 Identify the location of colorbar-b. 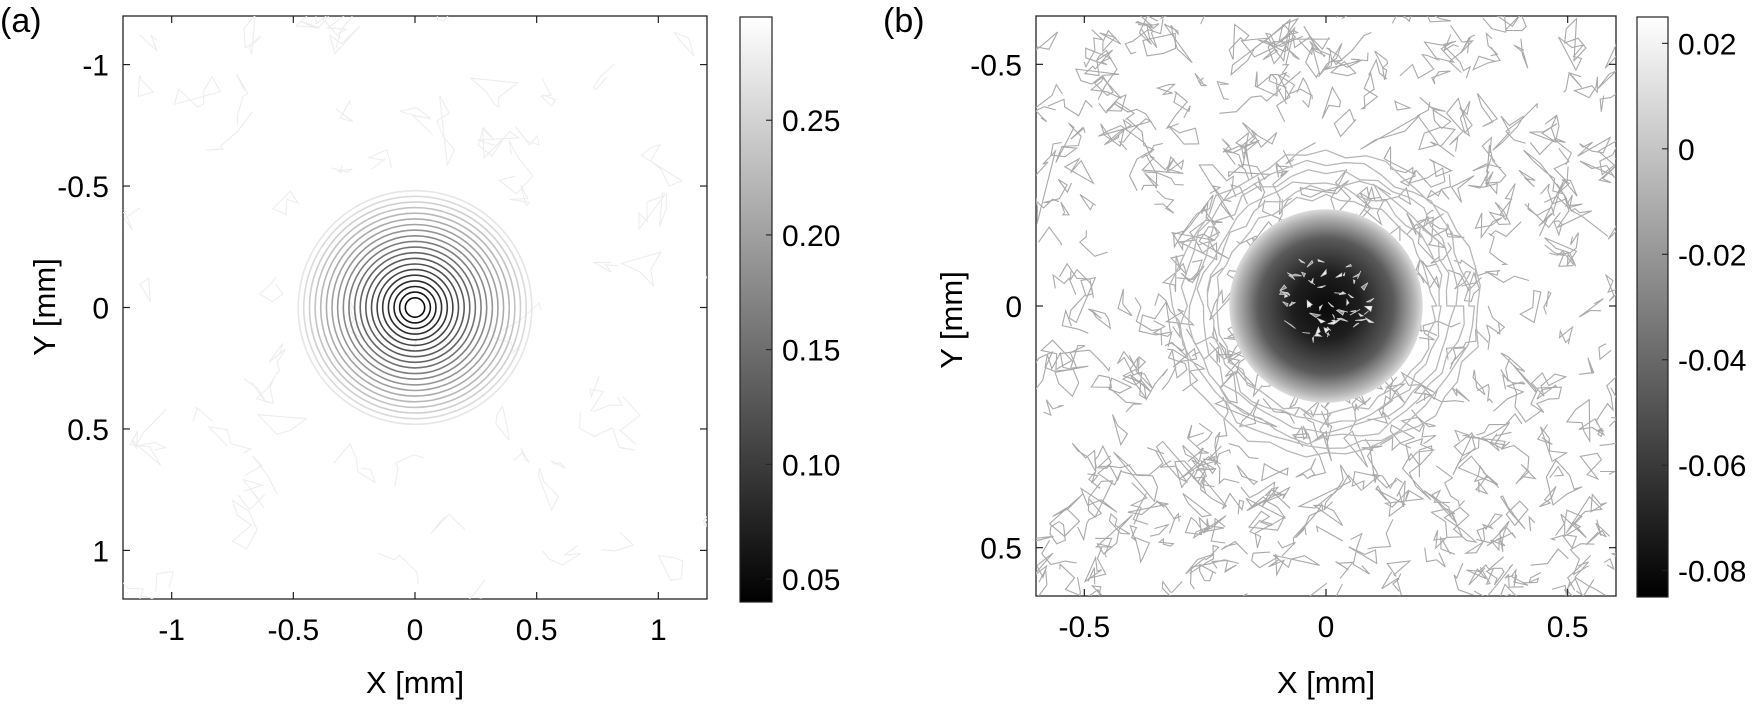
(1652, 307).